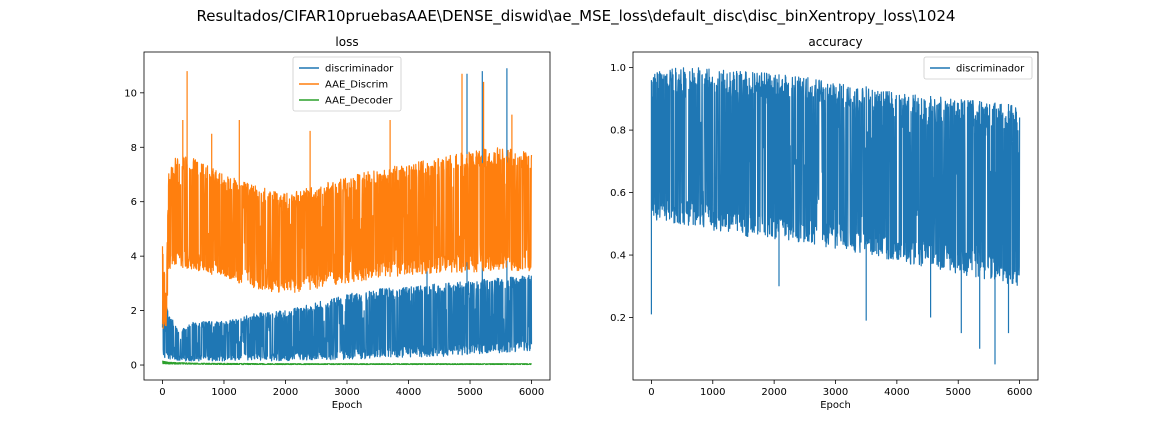 The image size is (1152, 432). I want to click on accuracy-legend-entry: discriminador, so click(990, 69).